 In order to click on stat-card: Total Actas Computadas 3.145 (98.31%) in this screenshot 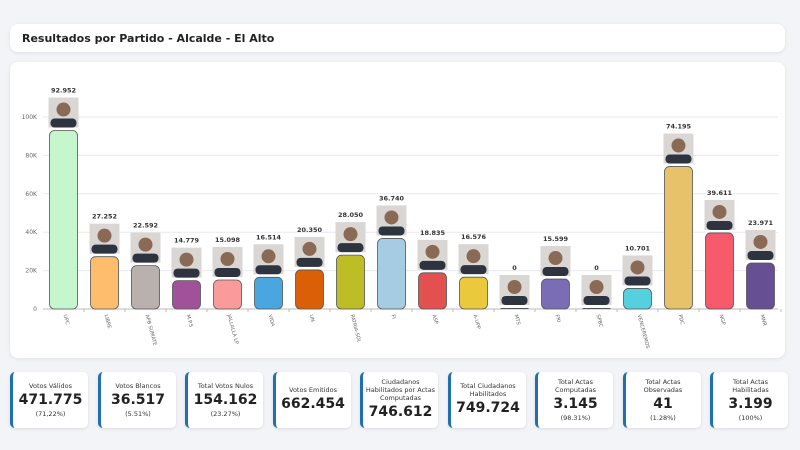, I will do `click(574, 400)`.